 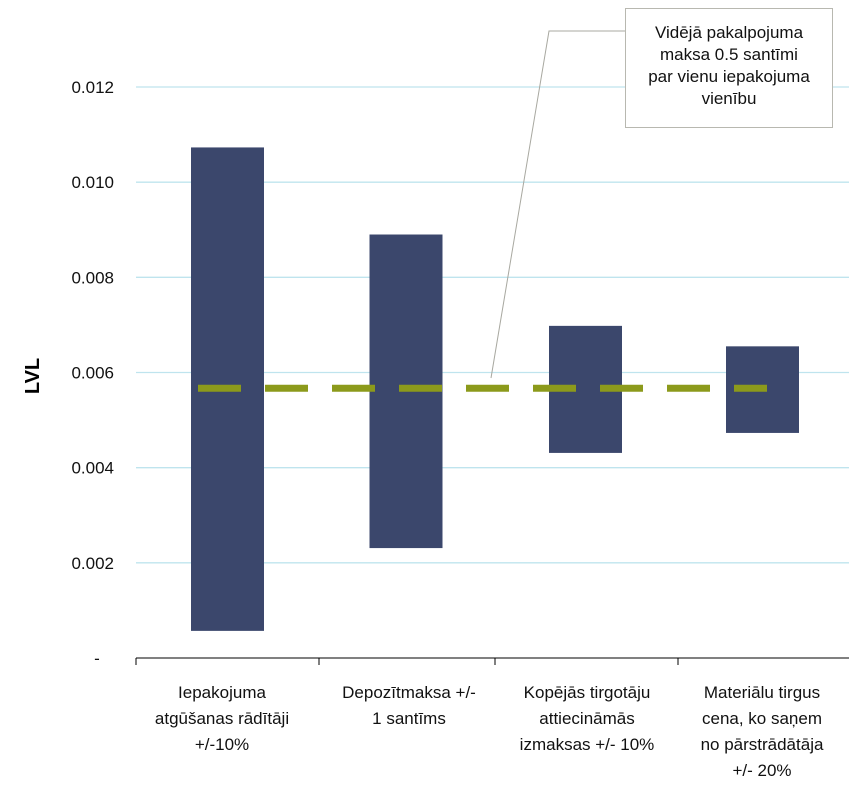 I want to click on annotation-leader-line, so click(x=557, y=204).